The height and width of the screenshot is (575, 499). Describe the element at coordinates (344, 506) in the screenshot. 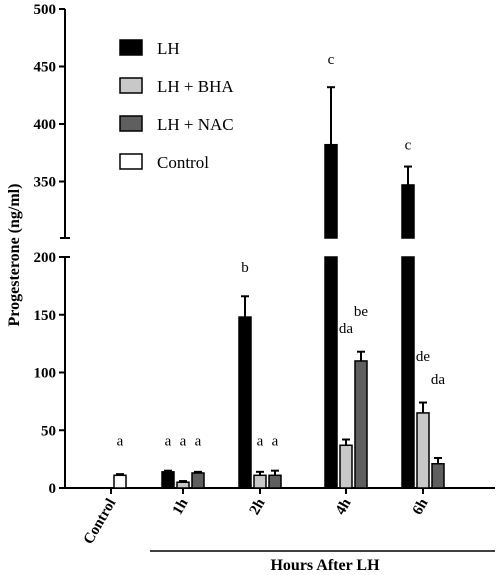

I see `x-tick-label: 4h` at that location.